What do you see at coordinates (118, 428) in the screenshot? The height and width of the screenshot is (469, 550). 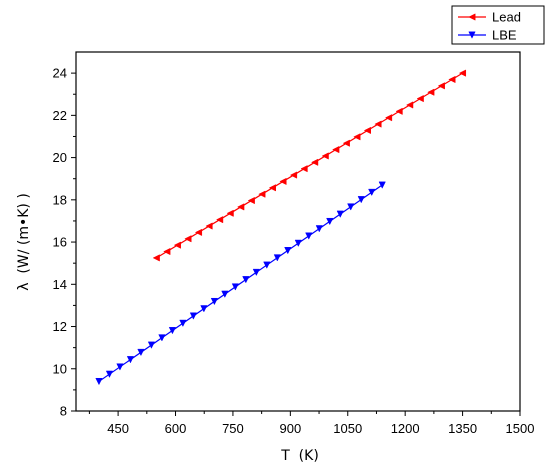 I see `x-tick-label: 450` at bounding box center [118, 428].